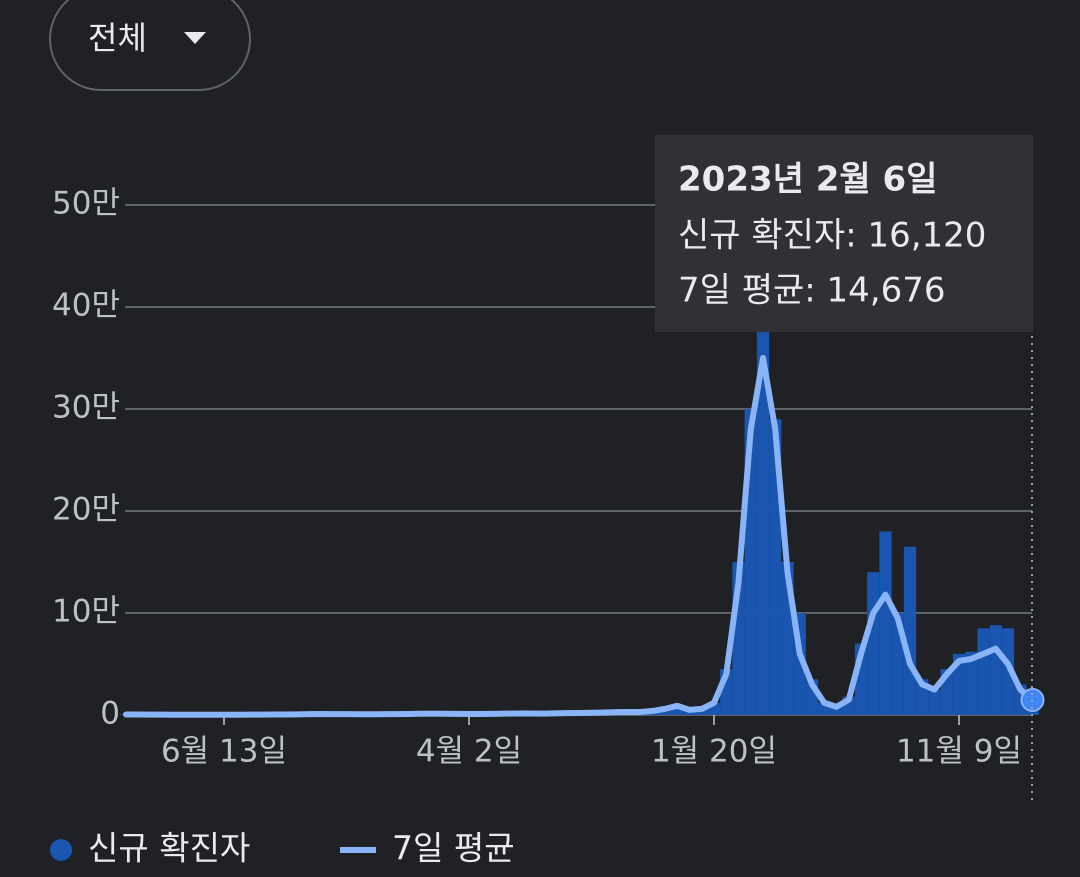  What do you see at coordinates (812, 291) in the screenshot?
I see `tooltip-line: 7일 평균: 14,676` at bounding box center [812, 291].